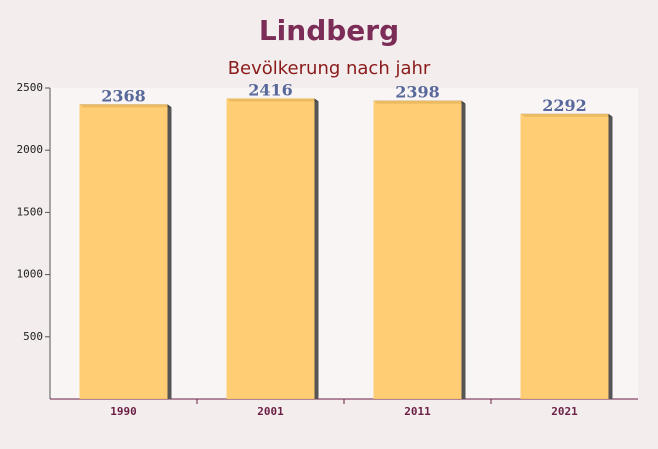  Describe the element at coordinates (329, 68) in the screenshot. I see `chart-subtitle: Bevölkerung nach jahr` at that location.